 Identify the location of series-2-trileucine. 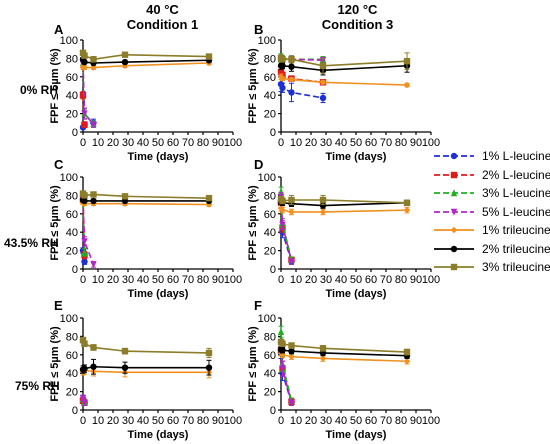
(146, 367).